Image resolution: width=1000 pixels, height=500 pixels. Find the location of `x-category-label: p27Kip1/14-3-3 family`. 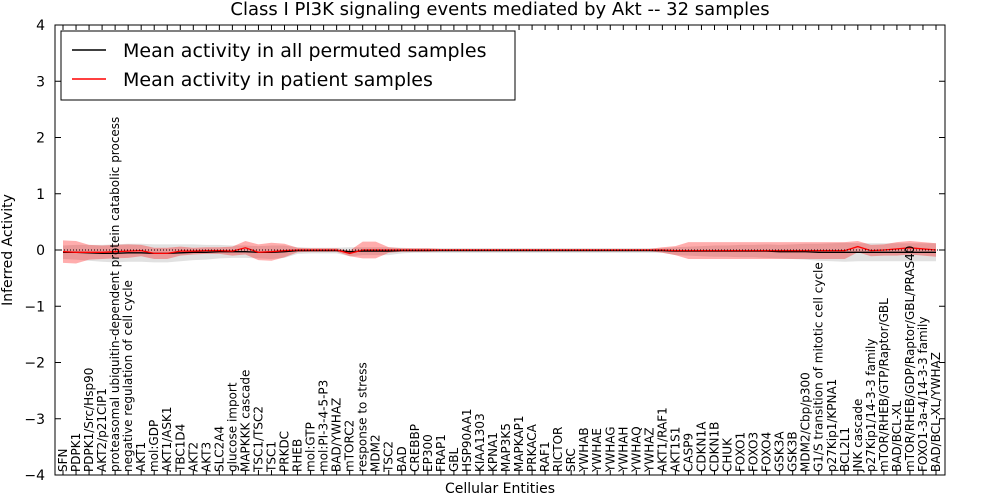

x-category-label: p27Kip1/14-3-3 family is located at coordinates (871, 405).